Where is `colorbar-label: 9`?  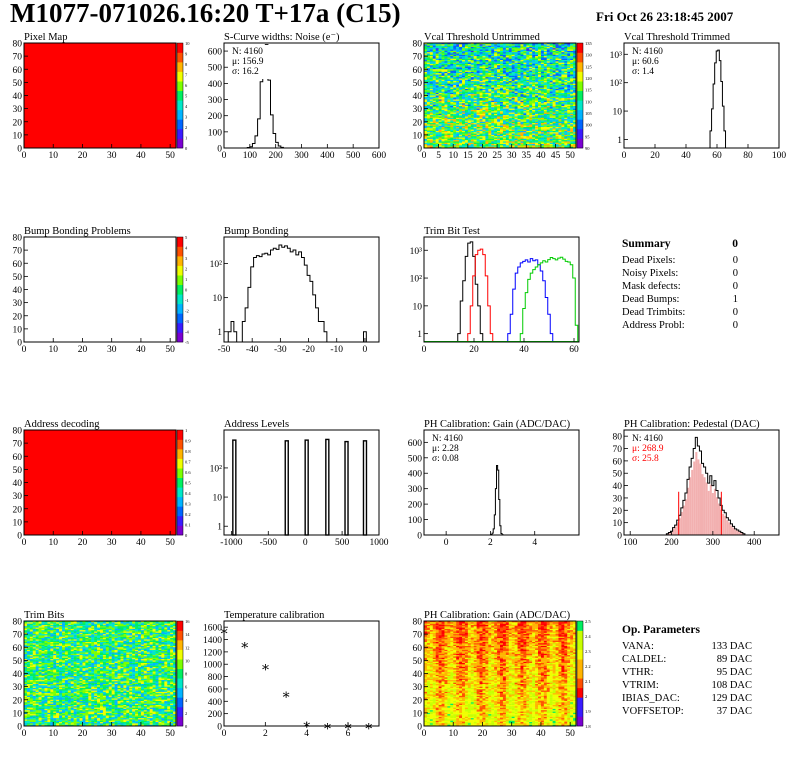 colorbar-label: 9 is located at coordinates (186, 54).